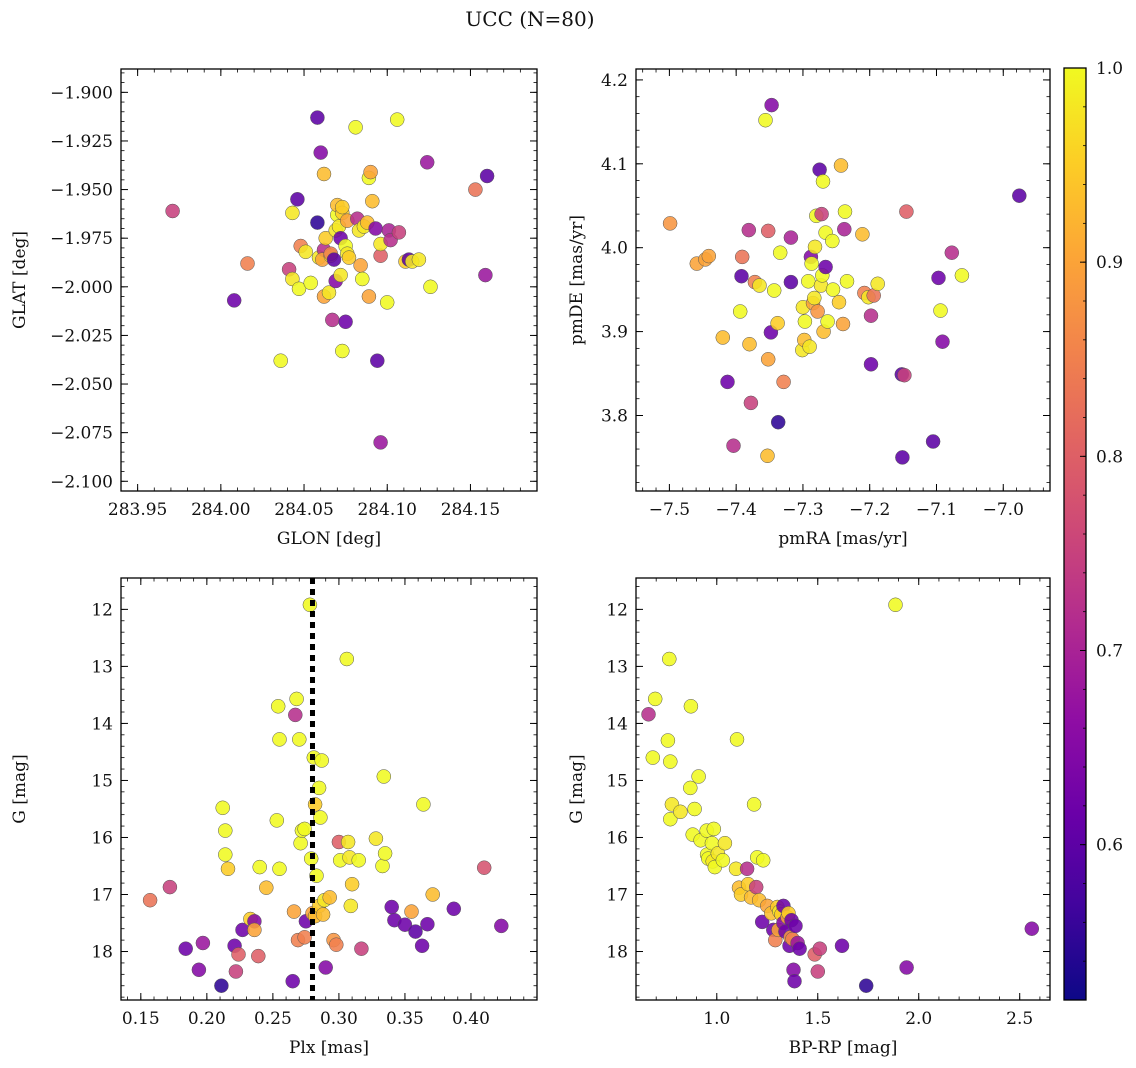 This screenshot has width=1136, height=1068. I want to click on y-tick-label: −1.975, so click(81, 239).